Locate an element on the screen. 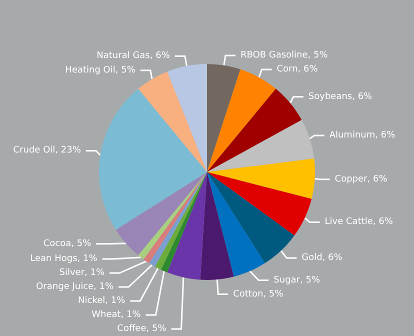 Image resolution: width=414 pixels, height=336 pixels. slice-label: RBOB Gasoline, 5% is located at coordinates (284, 55).